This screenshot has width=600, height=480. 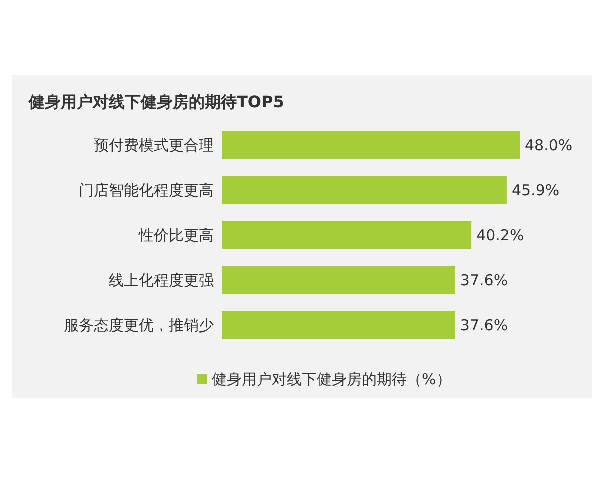 I want to click on chart-title: 健身用户对线下健身房的期待TOP5, so click(x=156, y=102).